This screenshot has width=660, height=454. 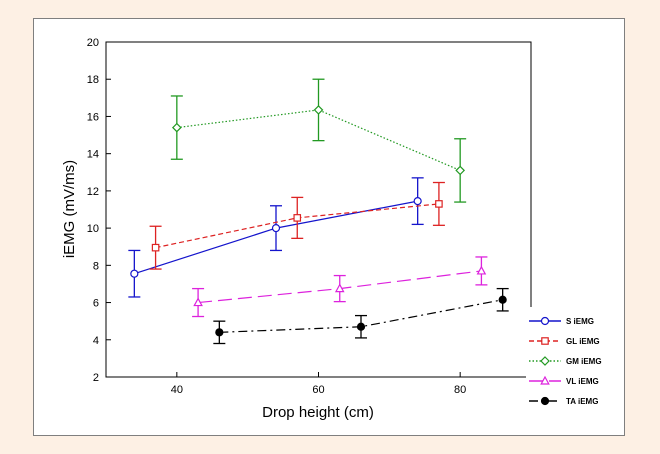 What do you see at coordinates (93, 229) in the screenshot?
I see `y-tick-label: 10` at bounding box center [93, 229].